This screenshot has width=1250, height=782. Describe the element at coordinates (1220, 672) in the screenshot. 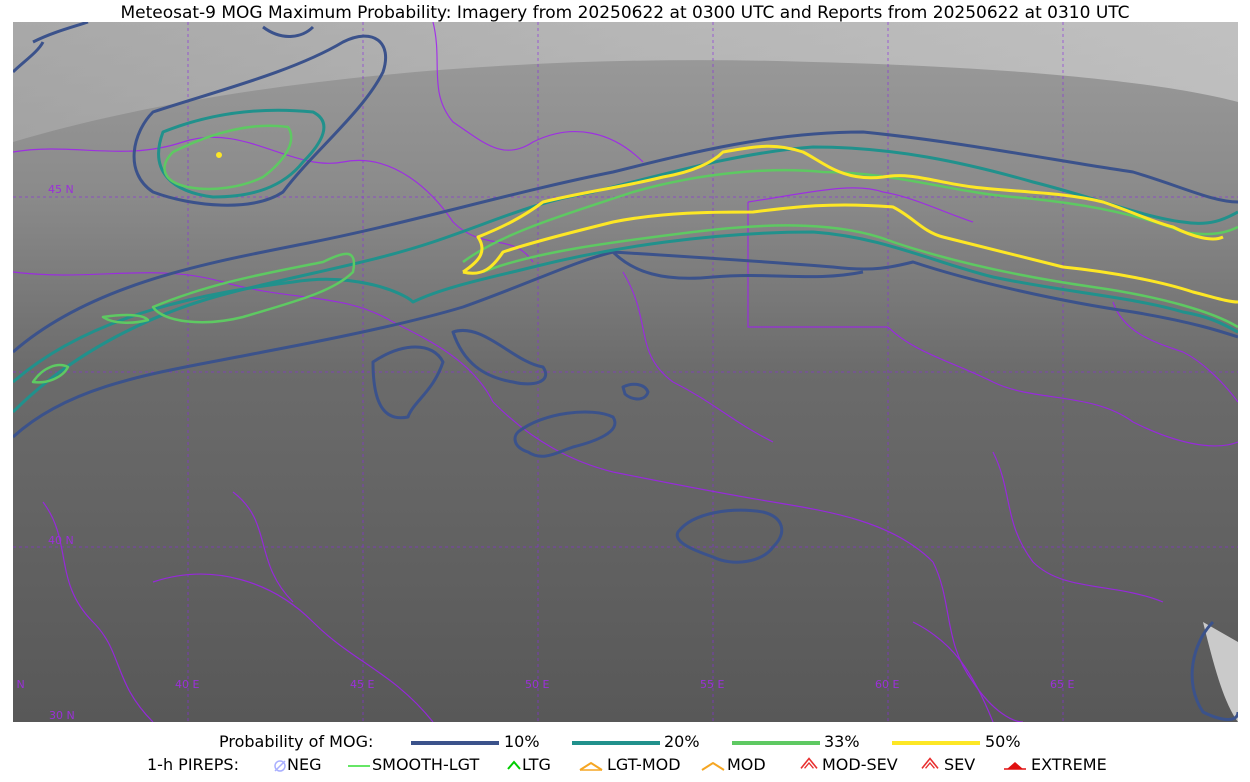

I see `cloud-patch` at that location.